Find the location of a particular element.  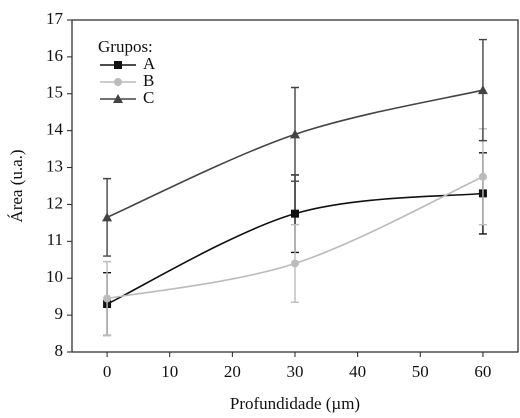

y-tick-label: 9 is located at coordinates (59, 313).